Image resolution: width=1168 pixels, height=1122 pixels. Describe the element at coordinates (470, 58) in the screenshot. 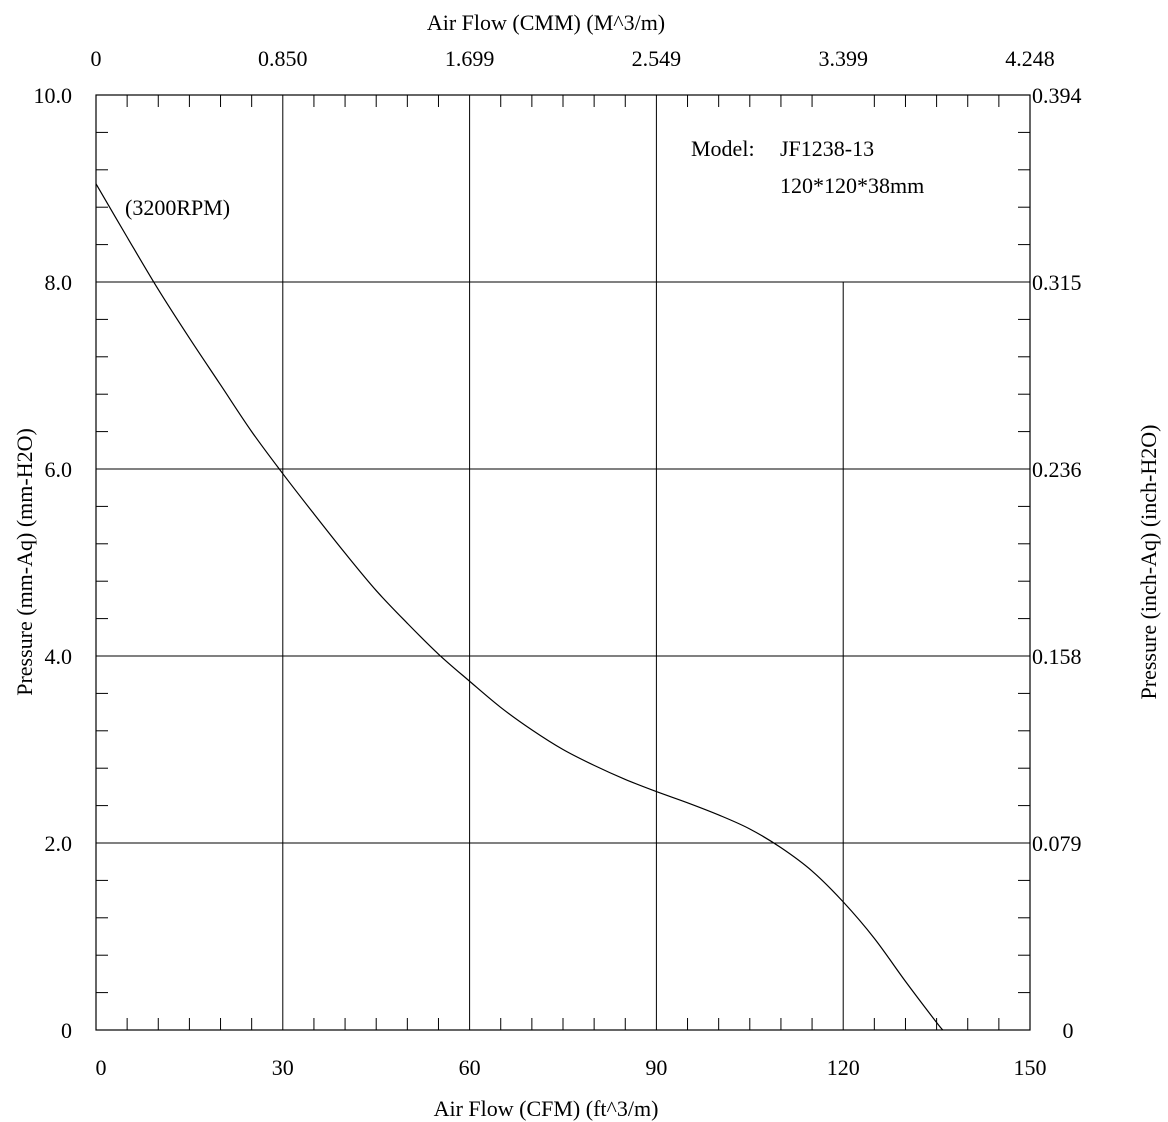

I see `x-top-tick-label-2: 1.699` at that location.